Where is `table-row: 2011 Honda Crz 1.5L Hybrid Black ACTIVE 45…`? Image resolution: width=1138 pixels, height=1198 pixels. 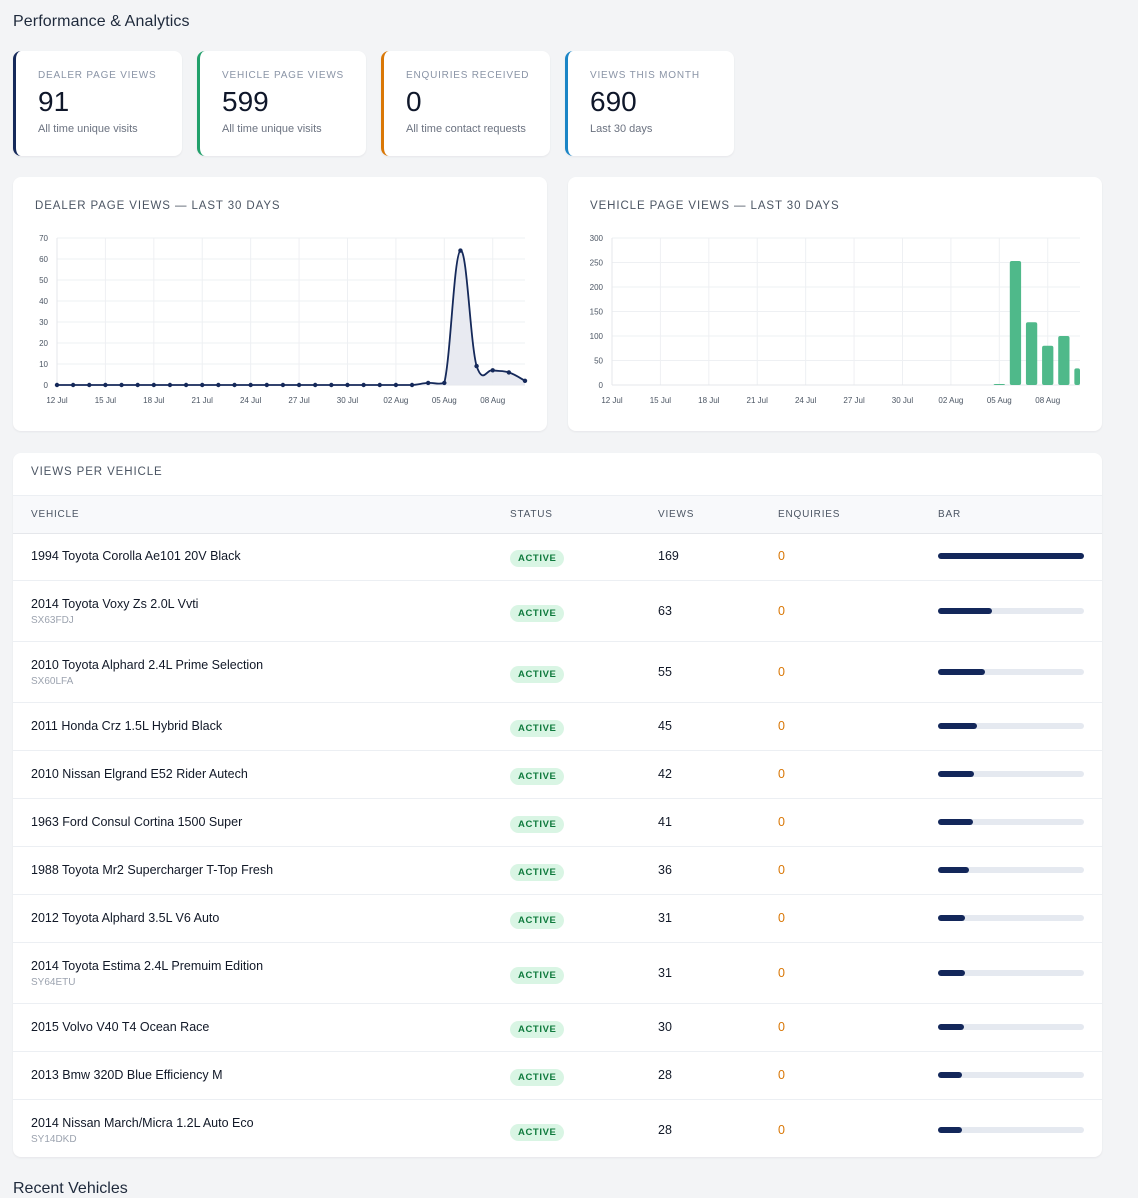
table-row: 2011 Honda Crz 1.5L Hybrid Black ACTIVE 45… is located at coordinates (557, 727).